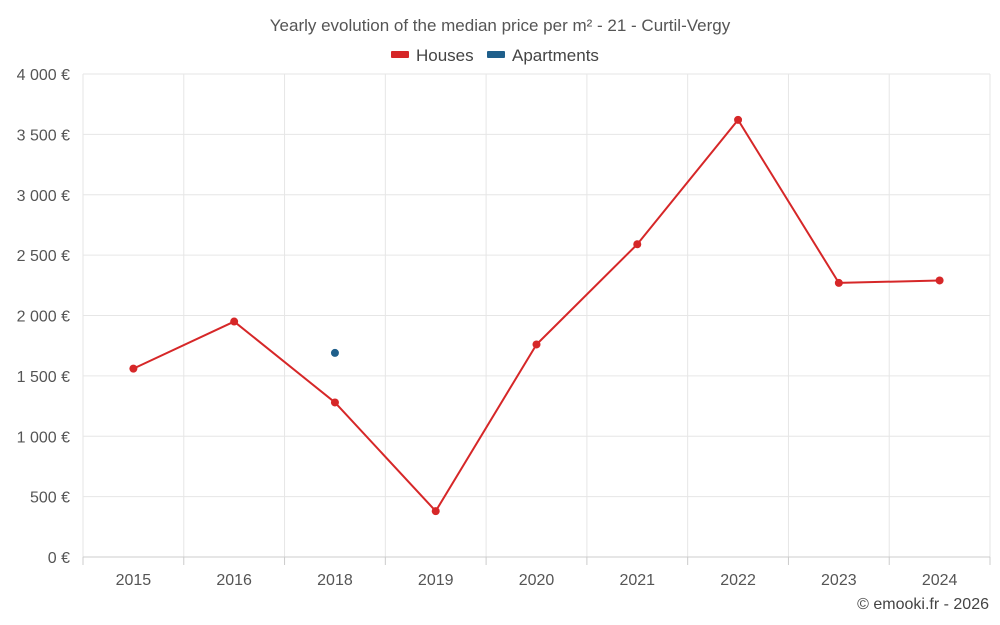 The width and height of the screenshot is (1000, 625). I want to click on y-tick-label: 2 000 €, so click(43, 317).